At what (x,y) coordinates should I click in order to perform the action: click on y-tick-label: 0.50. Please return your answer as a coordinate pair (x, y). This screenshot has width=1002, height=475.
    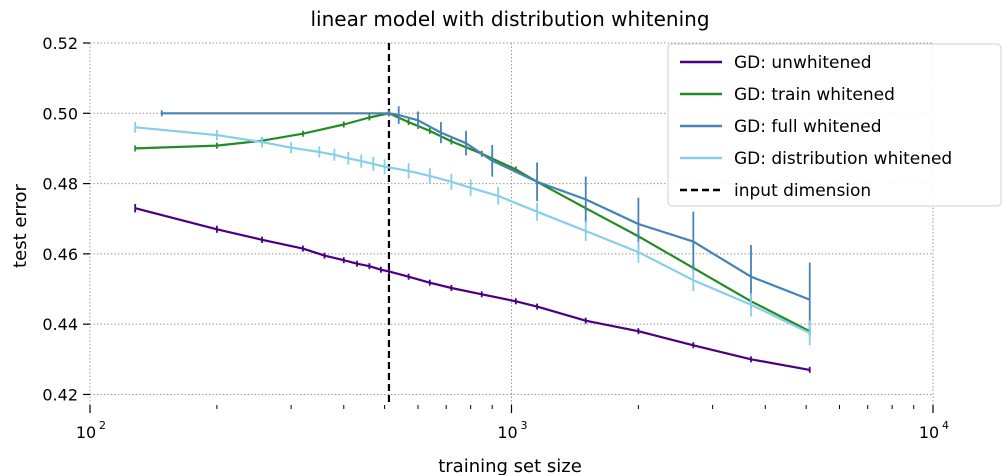
    Looking at the image, I should click on (60, 113).